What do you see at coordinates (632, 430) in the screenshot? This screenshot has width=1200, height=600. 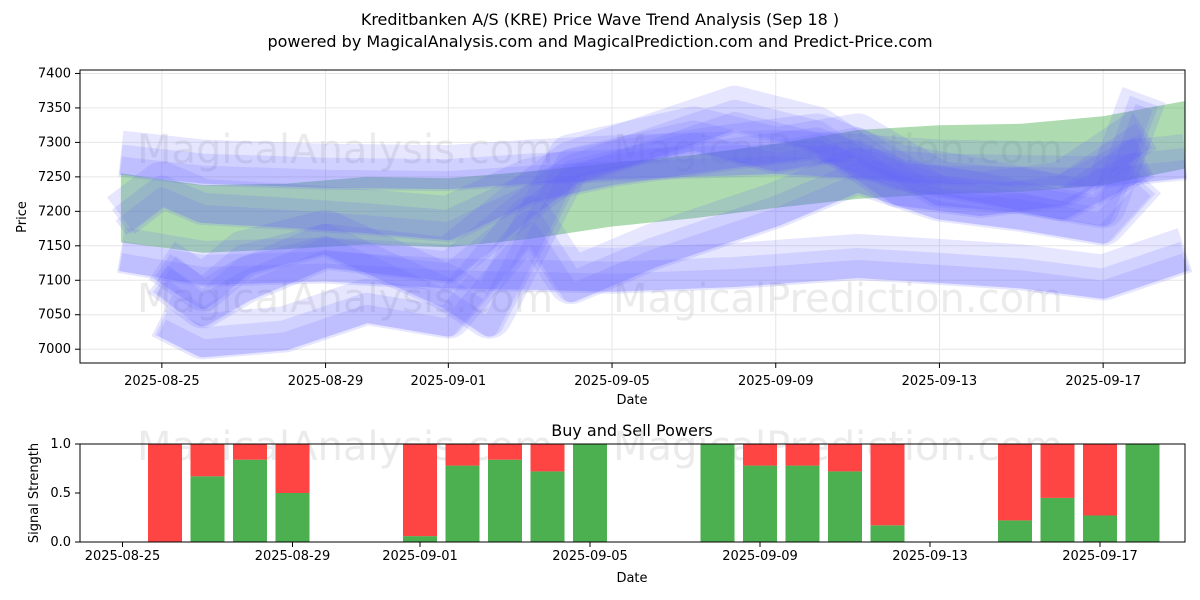 I see `signal-title: Buy and Sell Powers` at bounding box center [632, 430].